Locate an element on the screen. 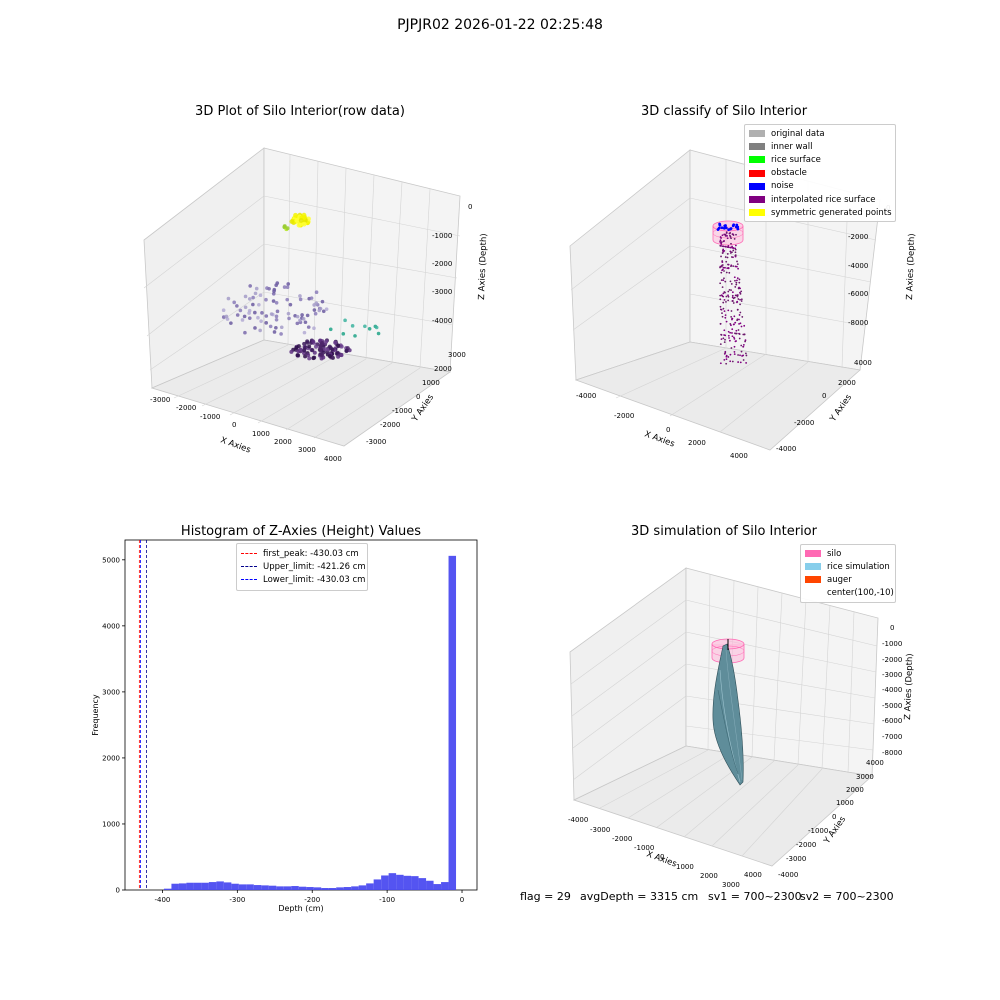 This screenshot has height=1000, width=1000. classify-left-pane is located at coordinates (630, 265).